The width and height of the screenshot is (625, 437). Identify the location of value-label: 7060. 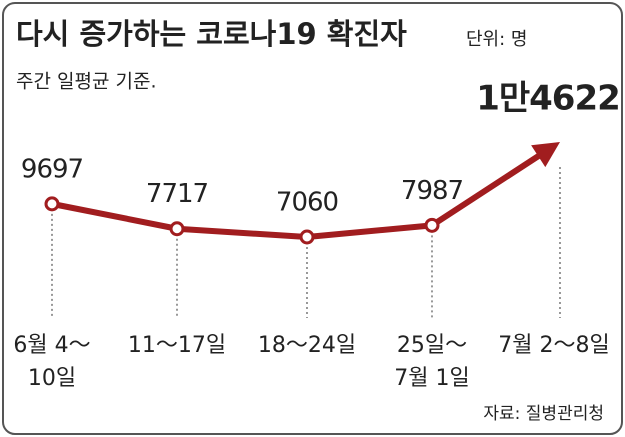
(307, 203).